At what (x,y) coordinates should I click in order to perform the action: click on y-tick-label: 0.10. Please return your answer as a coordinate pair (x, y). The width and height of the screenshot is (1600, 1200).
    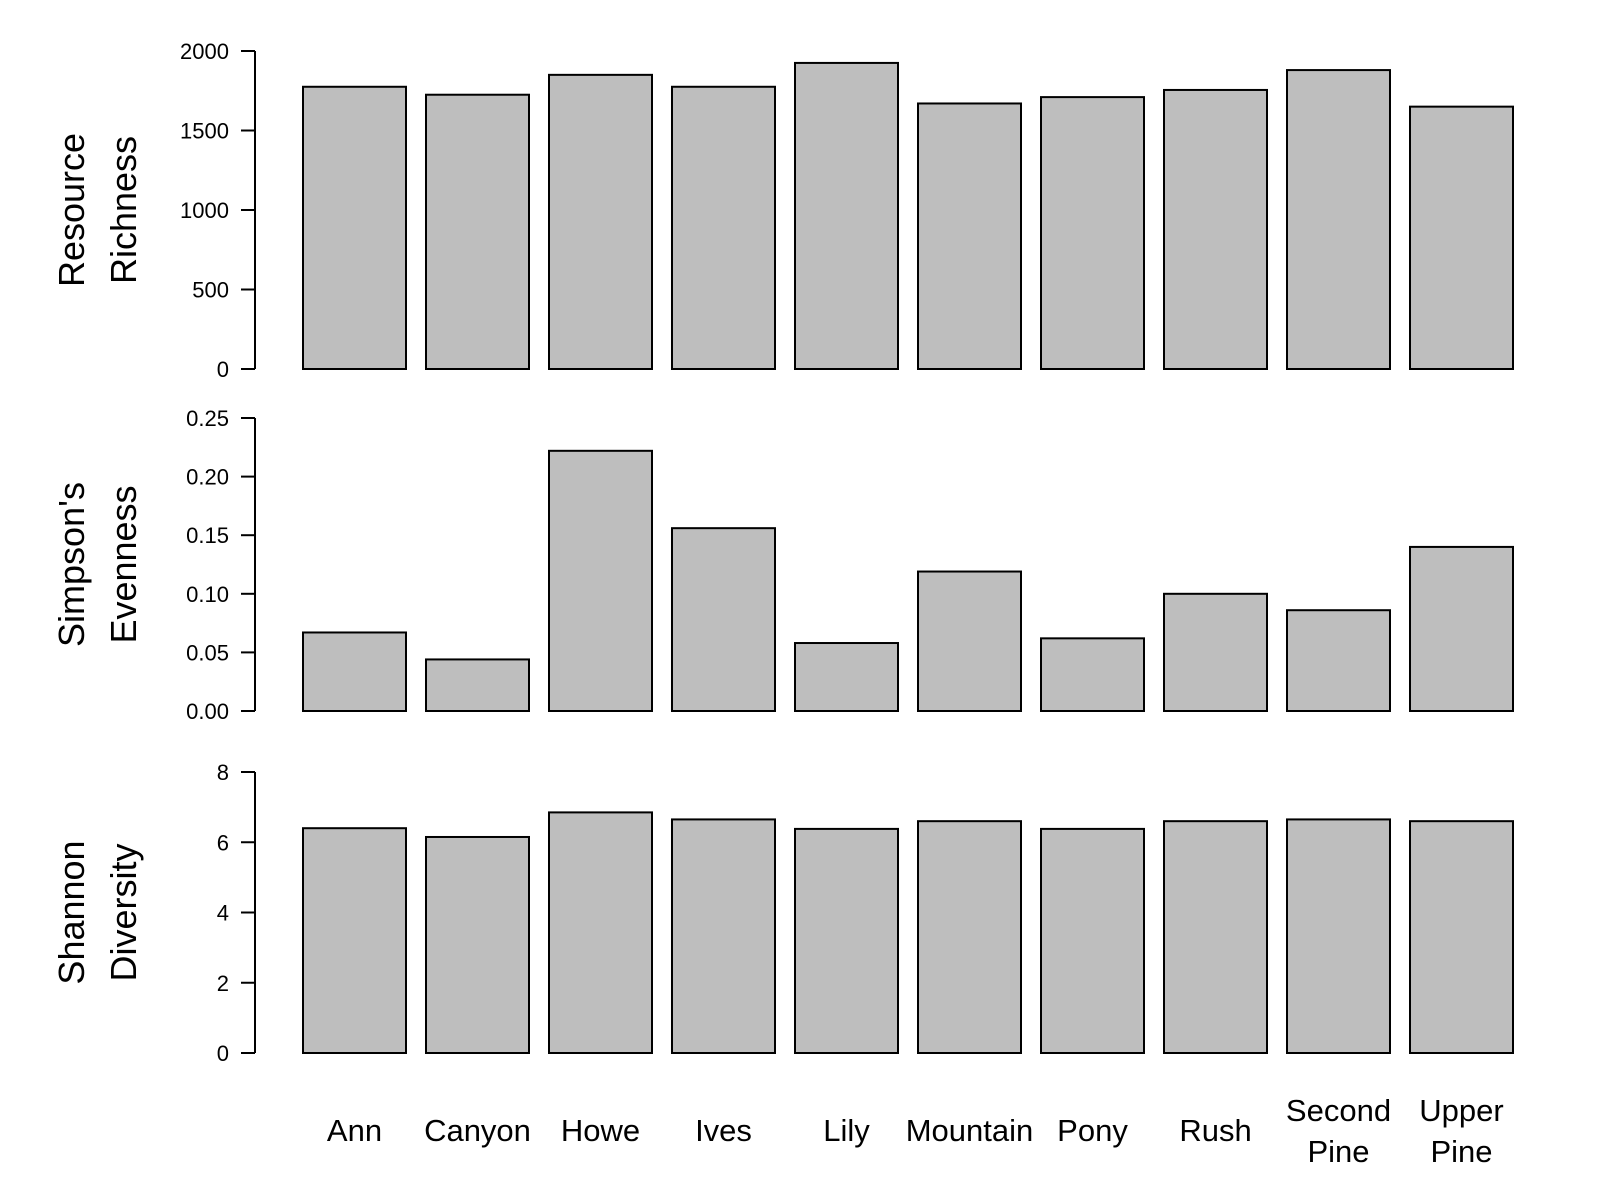
    Looking at the image, I should click on (207, 594).